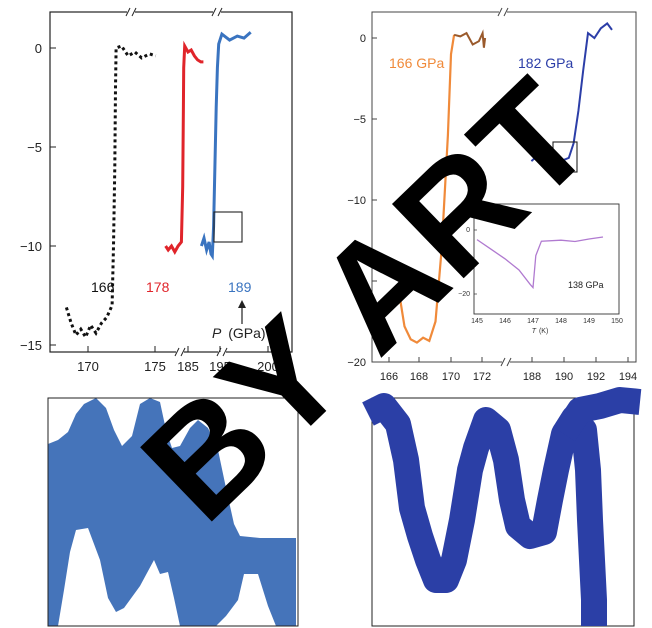 The width and height of the screenshot is (652, 628). What do you see at coordinates (220, 366) in the screenshot?
I see `left-x-tick-label: 195` at bounding box center [220, 366].